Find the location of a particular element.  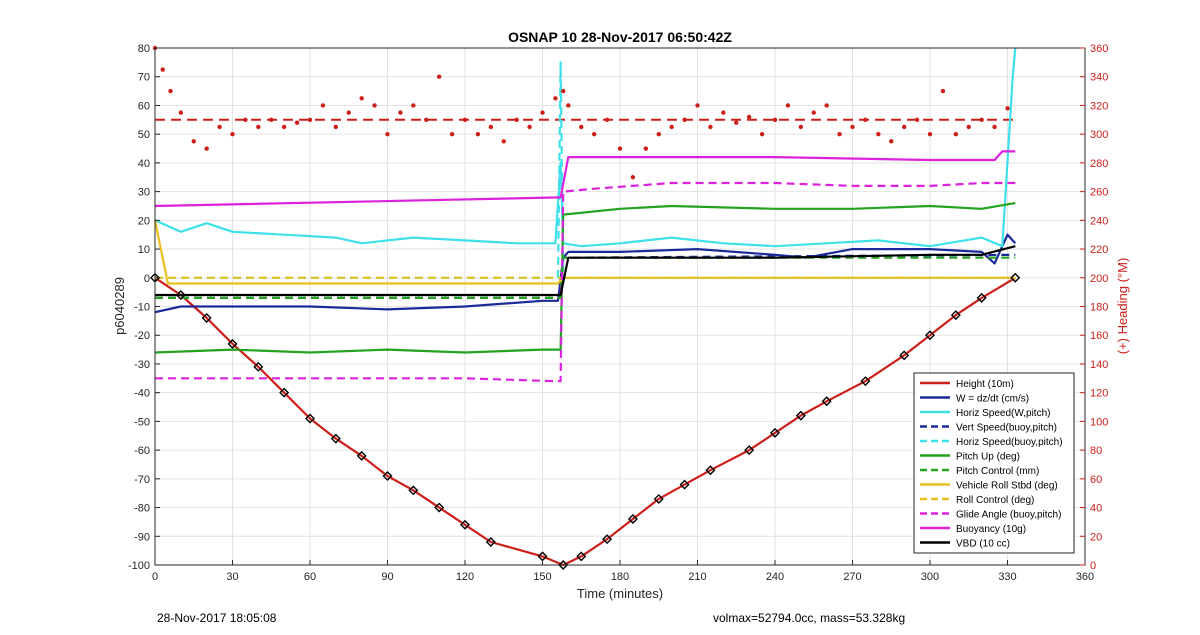

footer-timestamp: 28-Nov-2017 18:05:08 is located at coordinates (217, 618).